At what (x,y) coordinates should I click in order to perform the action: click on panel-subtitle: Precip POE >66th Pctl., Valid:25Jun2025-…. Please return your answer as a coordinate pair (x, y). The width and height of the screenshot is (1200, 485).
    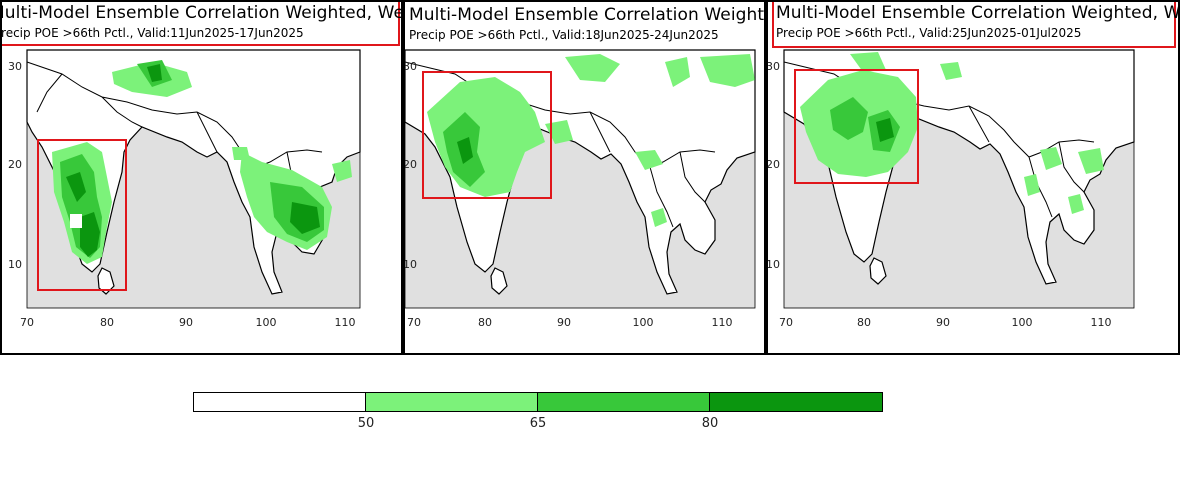
    Looking at the image, I should click on (929, 33).